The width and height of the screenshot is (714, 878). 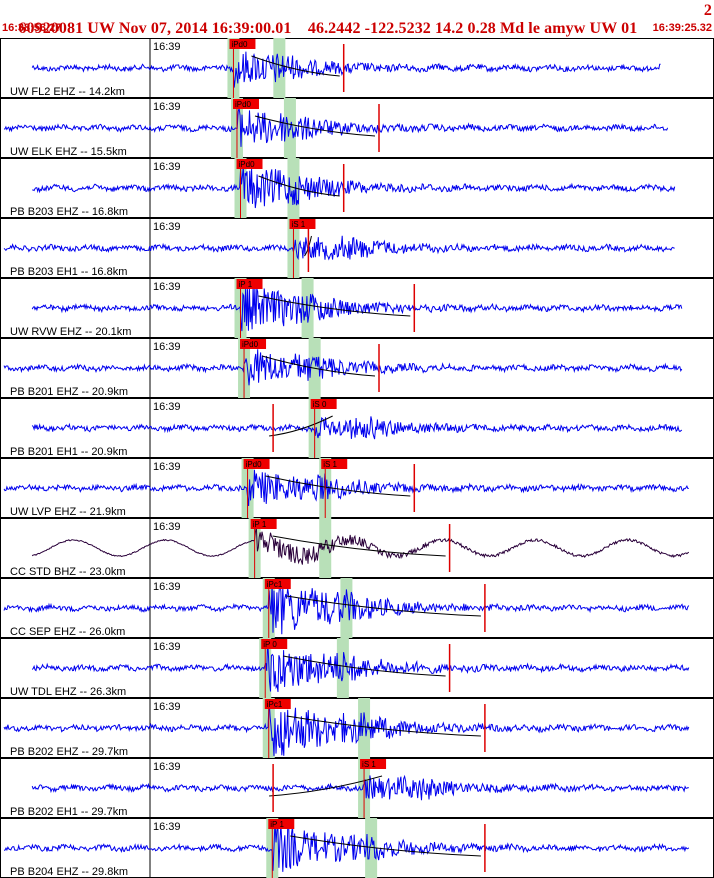 What do you see at coordinates (69, 752) in the screenshot?
I see `station-label: PB B202 EHZ -- 29.7km` at bounding box center [69, 752].